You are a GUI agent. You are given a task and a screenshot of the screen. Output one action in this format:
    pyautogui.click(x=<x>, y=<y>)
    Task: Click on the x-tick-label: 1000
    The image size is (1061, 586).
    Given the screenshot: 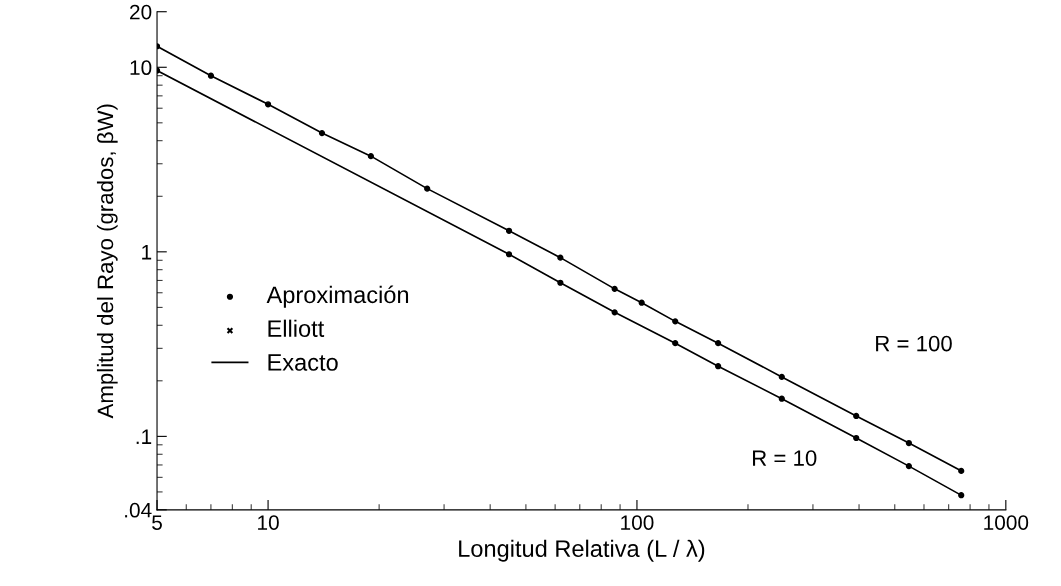 What is the action you would take?
    pyautogui.click(x=1006, y=522)
    